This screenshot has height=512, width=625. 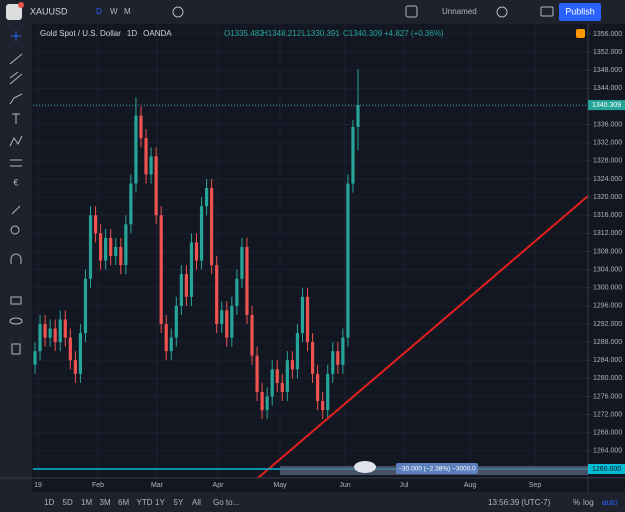 I want to click on y-tick-label: 1276.000, so click(x=607, y=396).